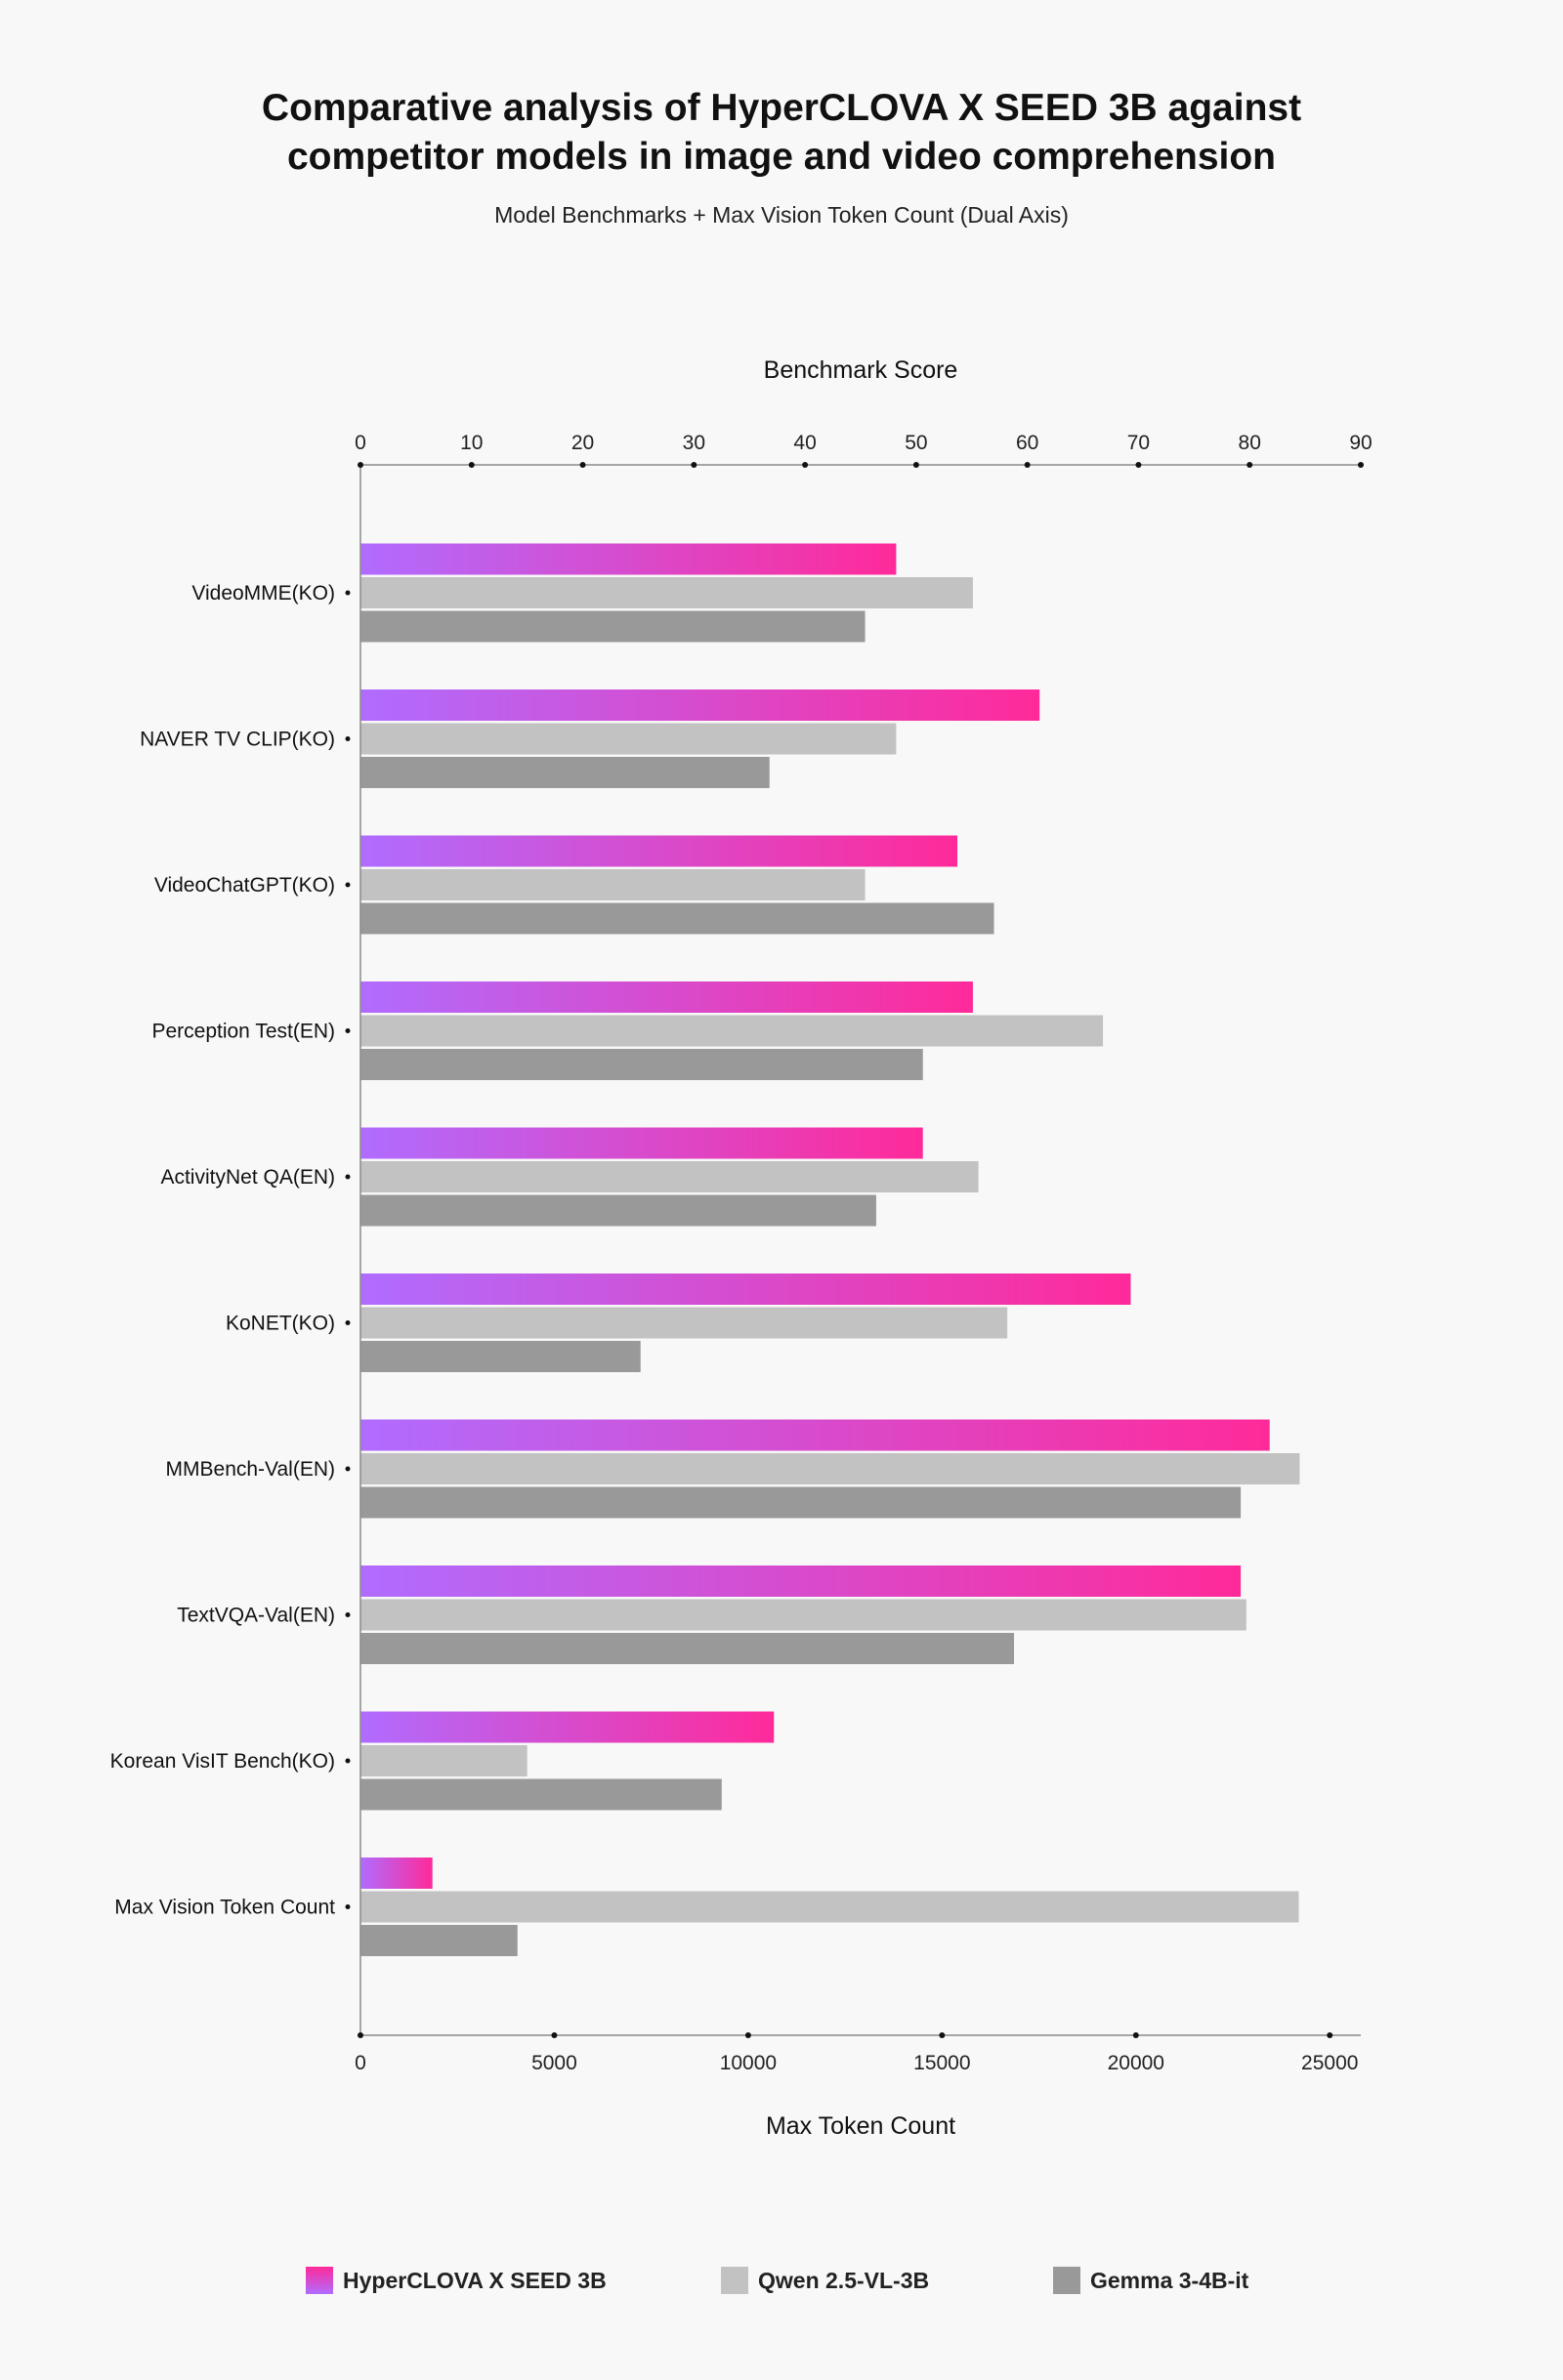 Image resolution: width=1563 pixels, height=2380 pixels. Describe the element at coordinates (471, 443) in the screenshot. I see `top-axis-tick-label: 10` at that location.